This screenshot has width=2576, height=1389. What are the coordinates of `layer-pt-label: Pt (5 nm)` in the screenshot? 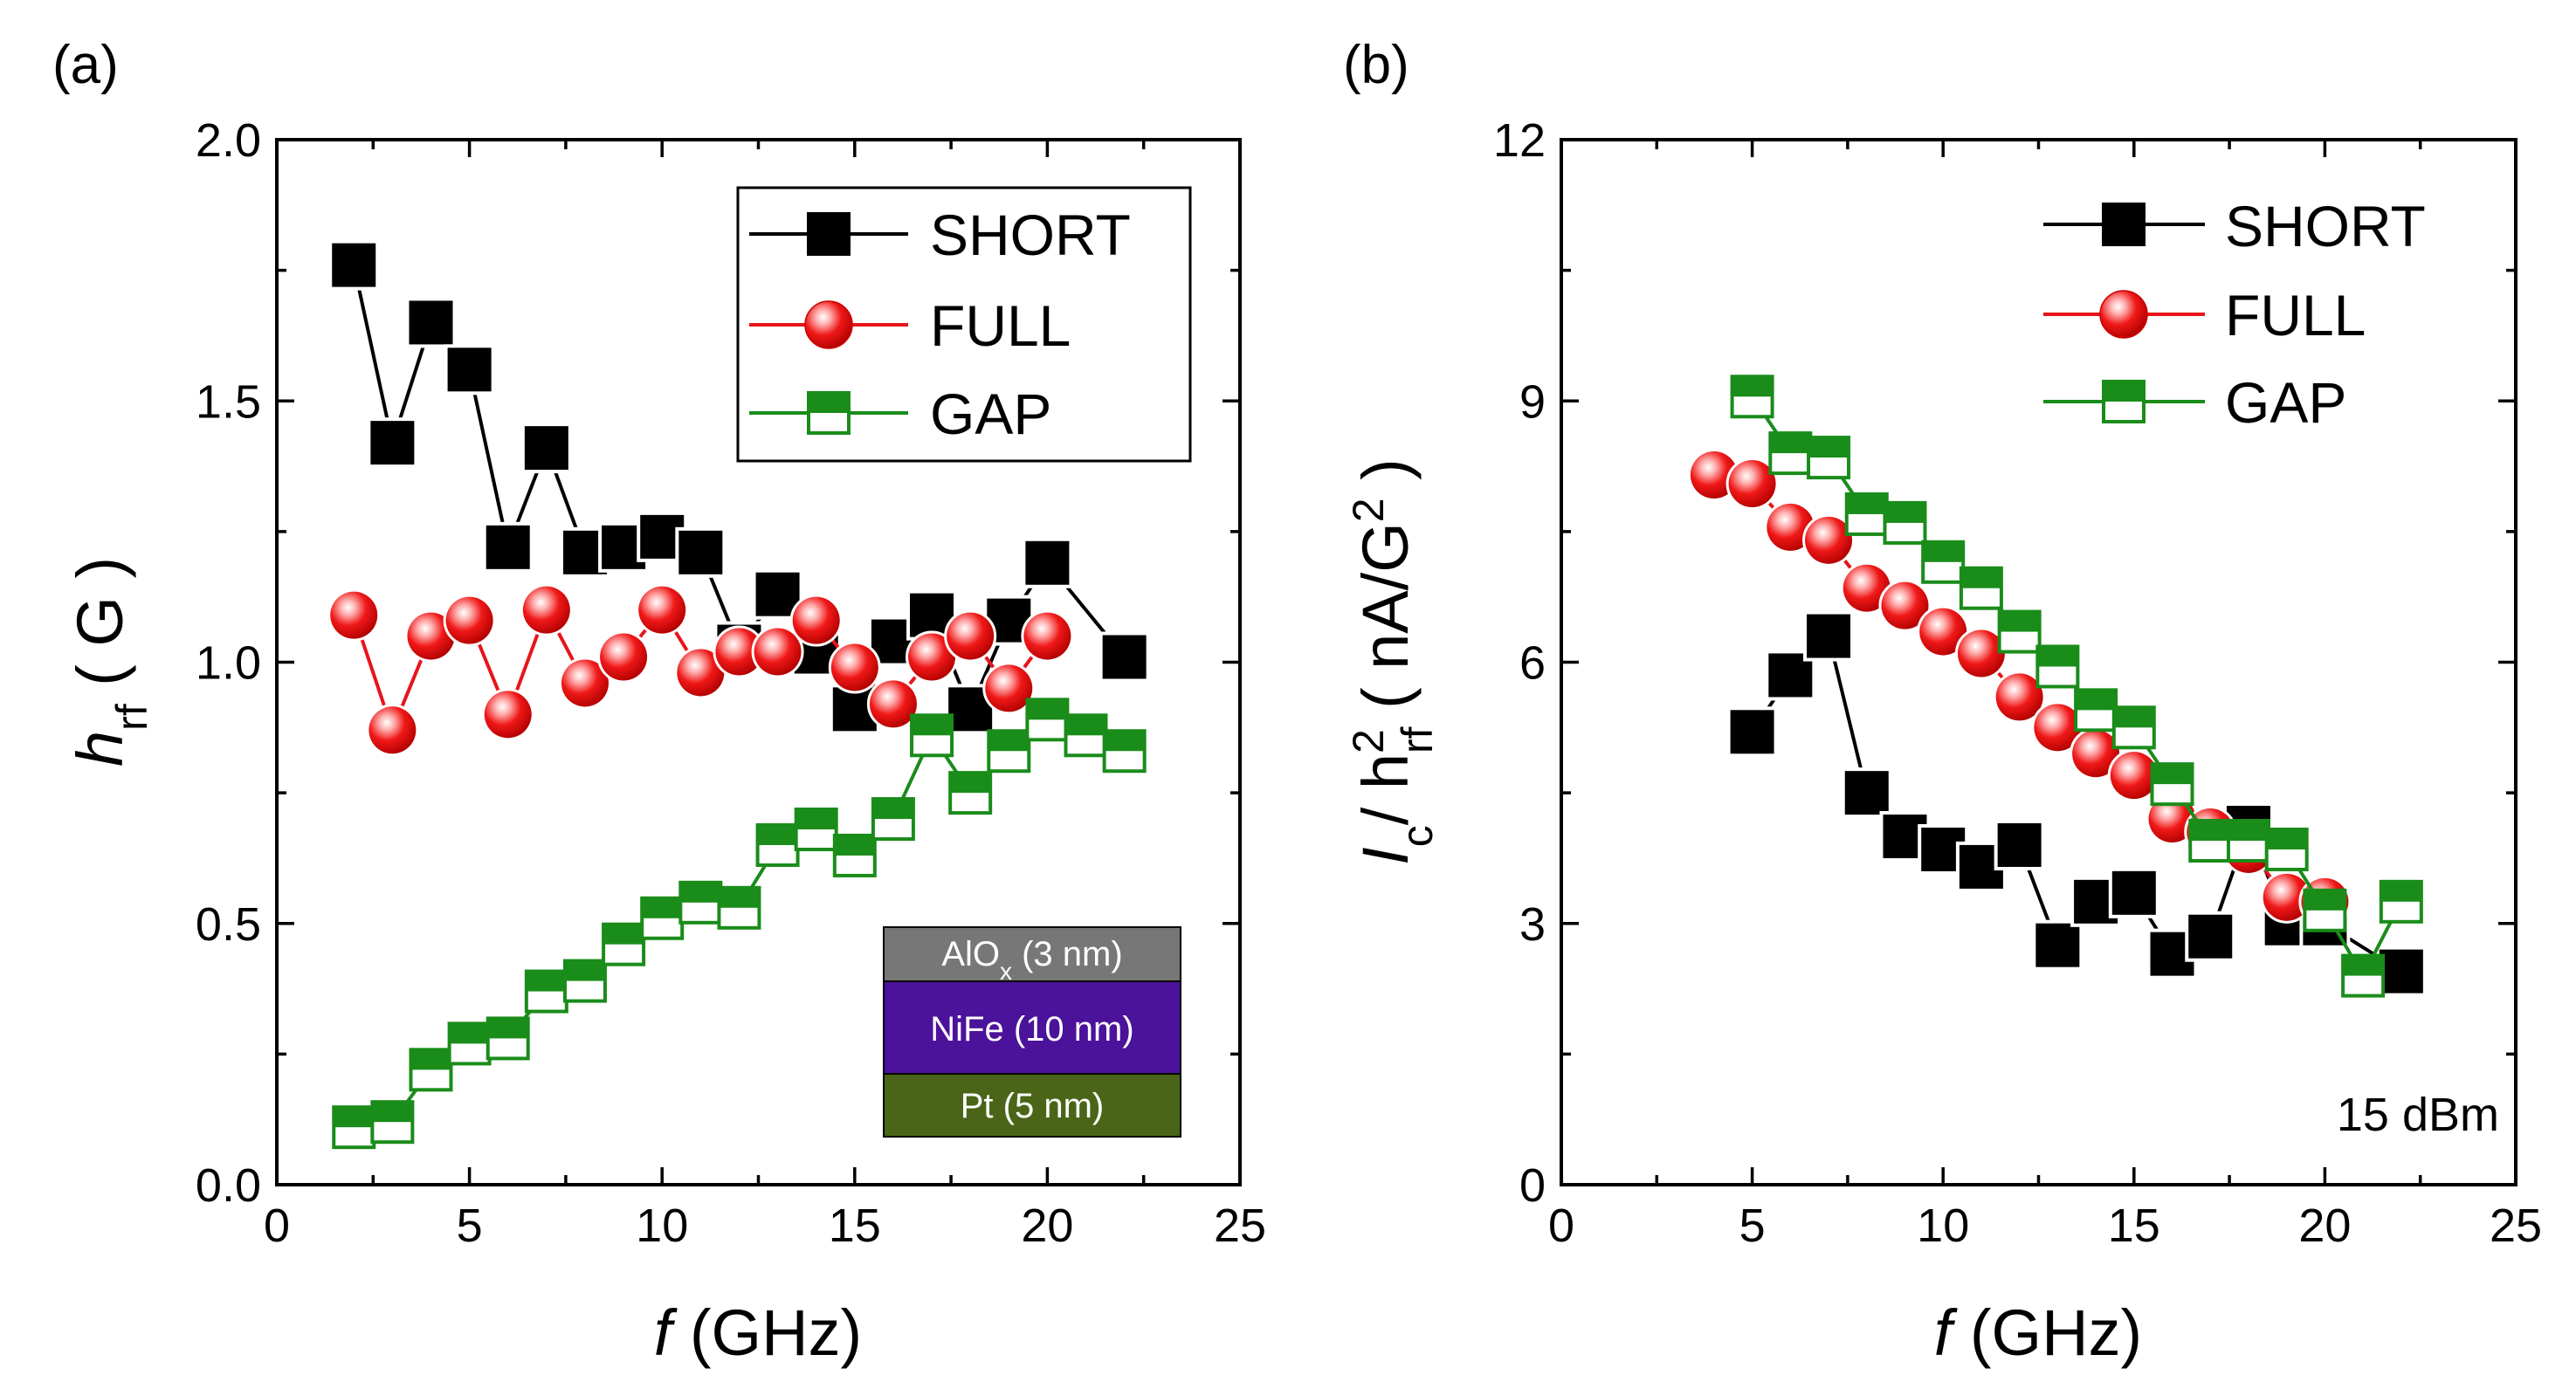 It's located at (1032, 1106).